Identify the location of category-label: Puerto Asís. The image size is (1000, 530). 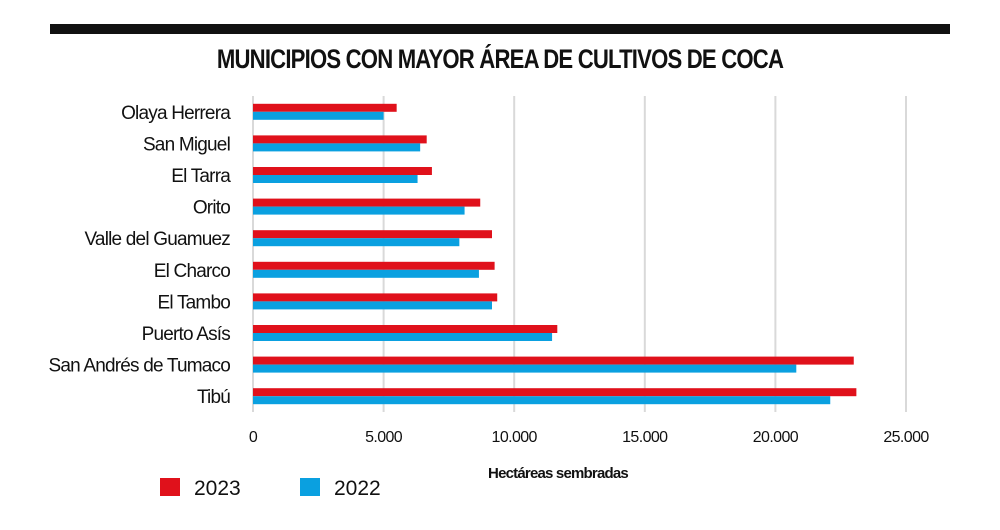
(186, 334).